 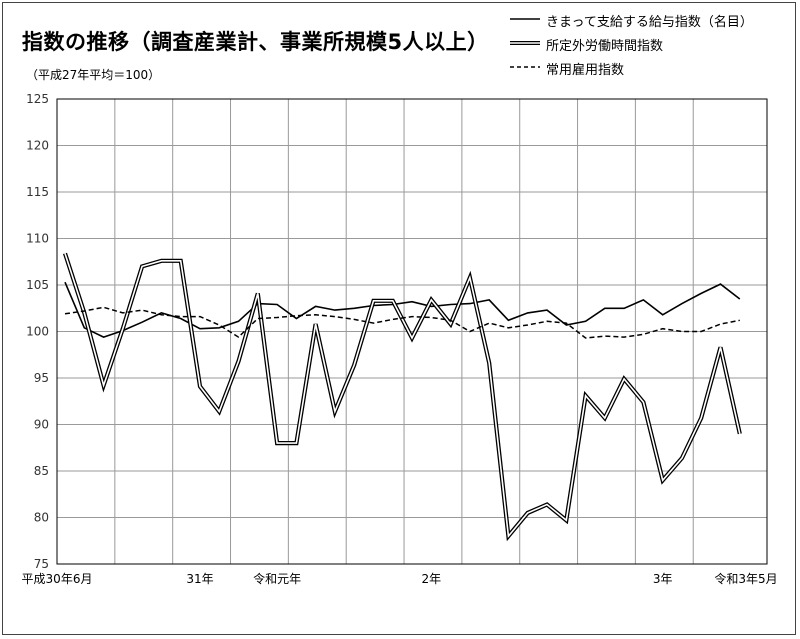 I want to click on x-tick-label: 令和元年, so click(x=277, y=578).